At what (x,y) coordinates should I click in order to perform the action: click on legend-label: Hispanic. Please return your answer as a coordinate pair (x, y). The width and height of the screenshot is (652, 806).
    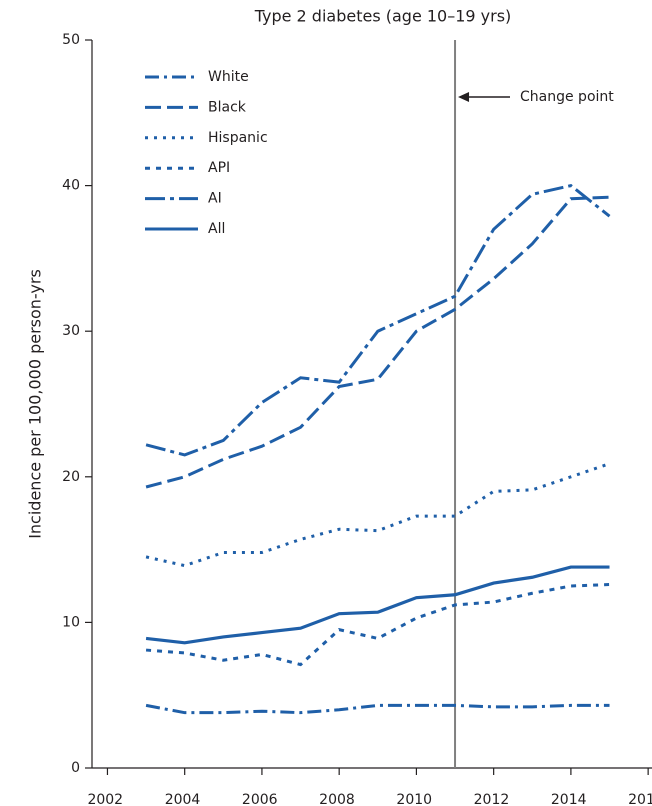
    Looking at the image, I should click on (238, 138).